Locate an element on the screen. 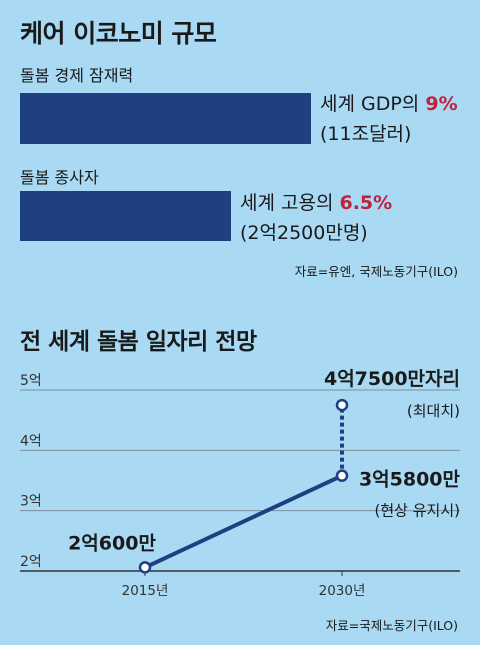 The height and width of the screenshot is (645, 480). bar1-desc: 세계 GDP의 9% is located at coordinates (389, 104).